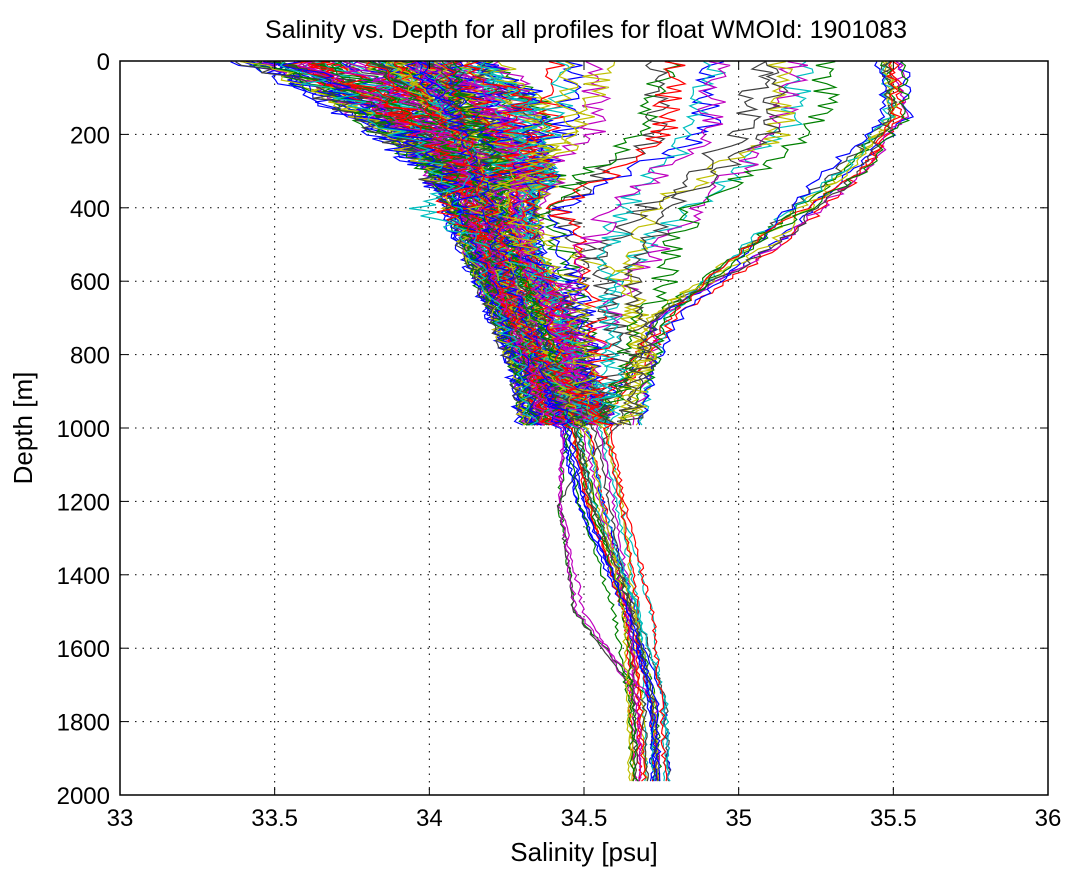 This screenshot has width=1073, height=871. Describe the element at coordinates (583, 852) in the screenshot. I see `x-axis-label: Salinity [psu]` at that location.